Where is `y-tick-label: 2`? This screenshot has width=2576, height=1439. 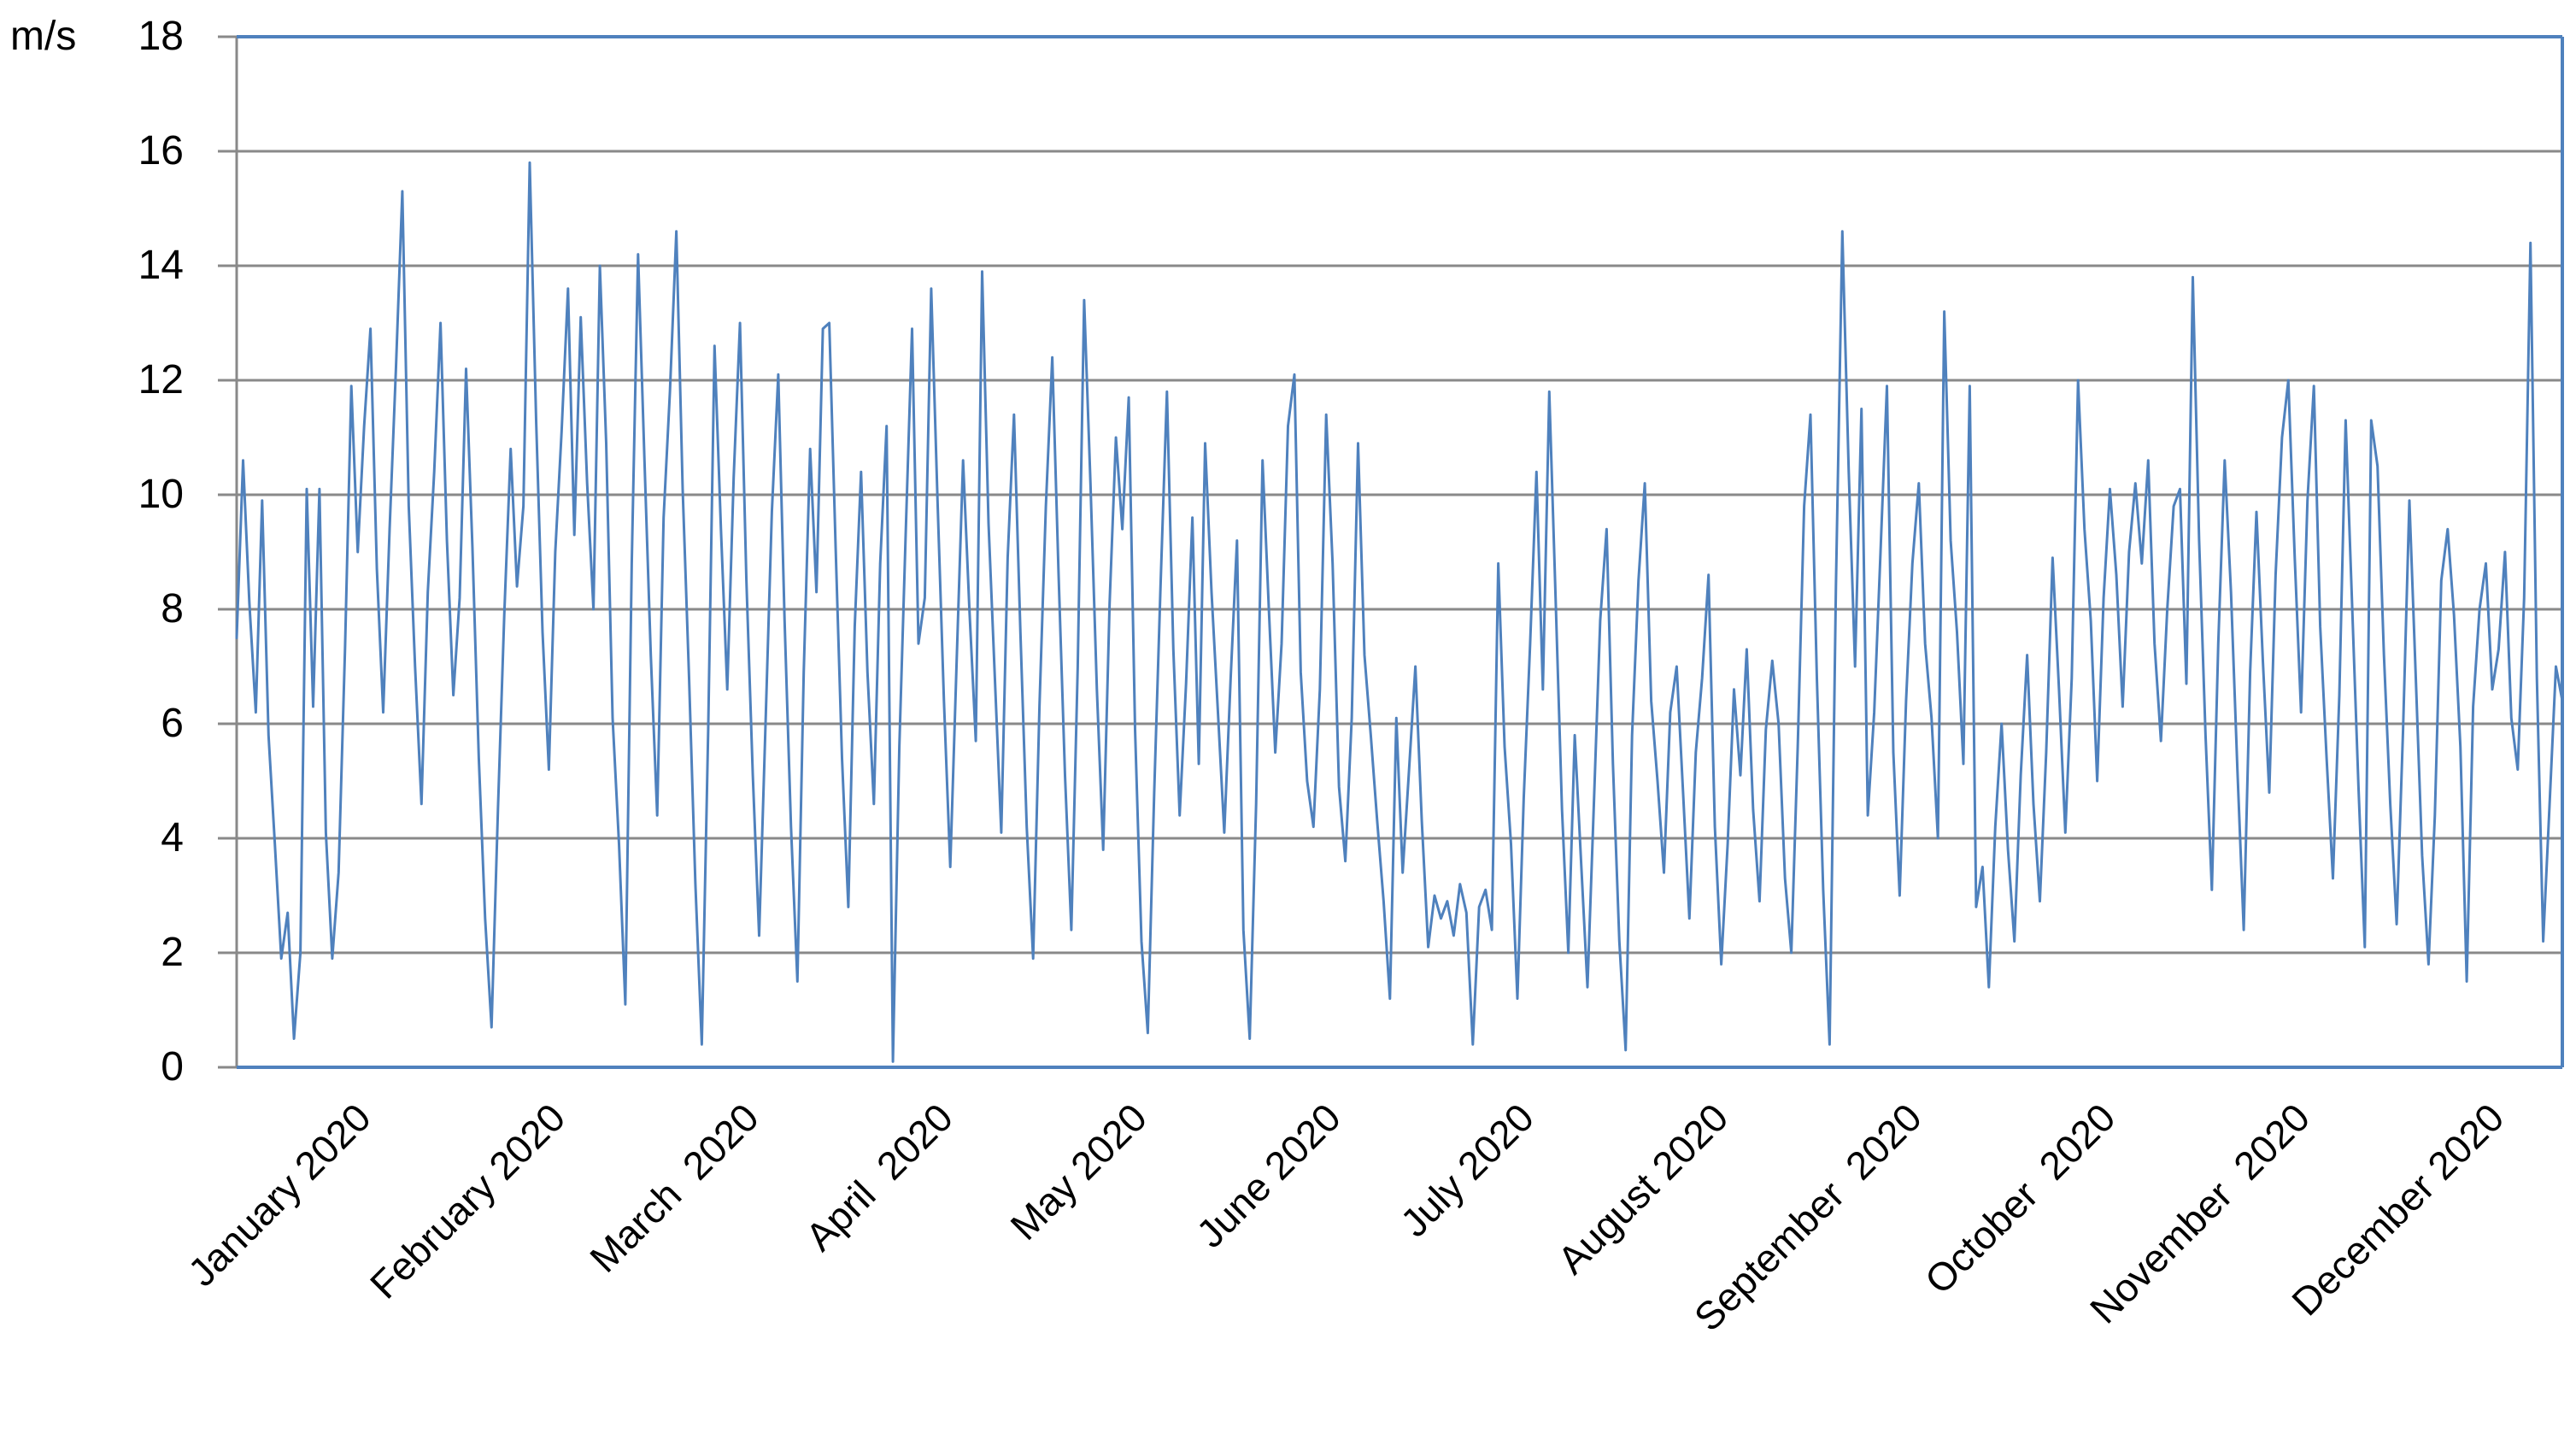
y-tick-label: 2 is located at coordinates (172, 952).